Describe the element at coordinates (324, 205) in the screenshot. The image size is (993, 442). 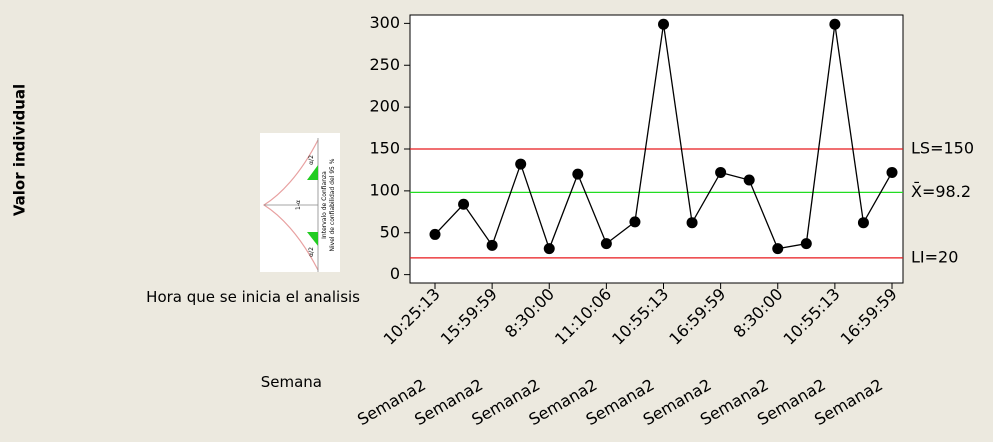
I see `inset-text: Intervalo de Confianza` at that location.